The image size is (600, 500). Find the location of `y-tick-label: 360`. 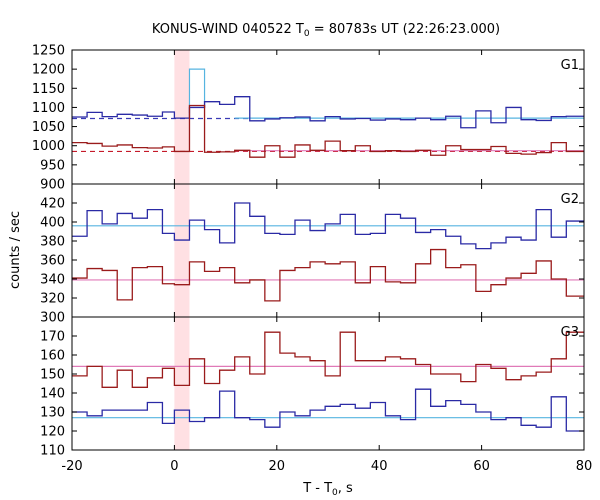

y-tick-label: 360 is located at coordinates (52, 261).